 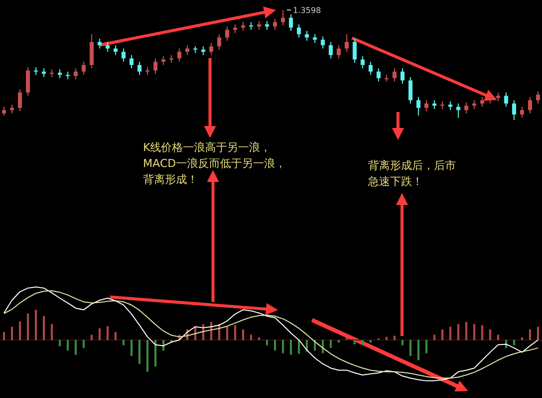 What do you see at coordinates (412, 165) in the screenshot?
I see `text: 背离形成后，后市` at bounding box center [412, 165].